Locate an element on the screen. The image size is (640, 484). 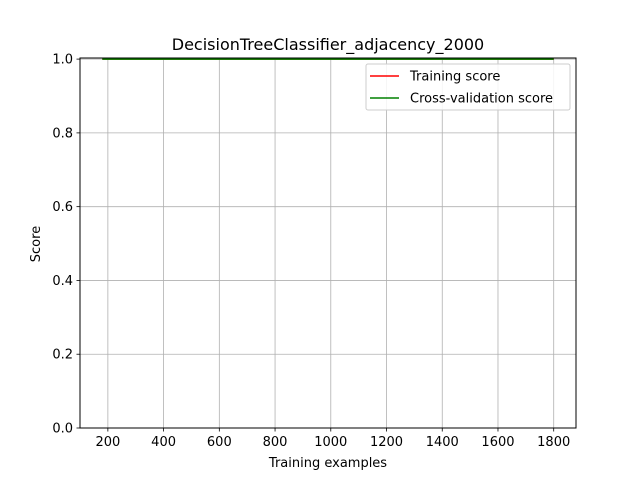
y-tick-label: 0.2 is located at coordinates (62, 355).